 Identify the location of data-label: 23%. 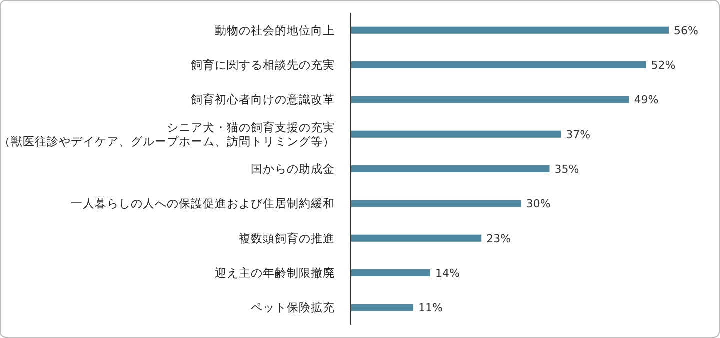
(499, 239).